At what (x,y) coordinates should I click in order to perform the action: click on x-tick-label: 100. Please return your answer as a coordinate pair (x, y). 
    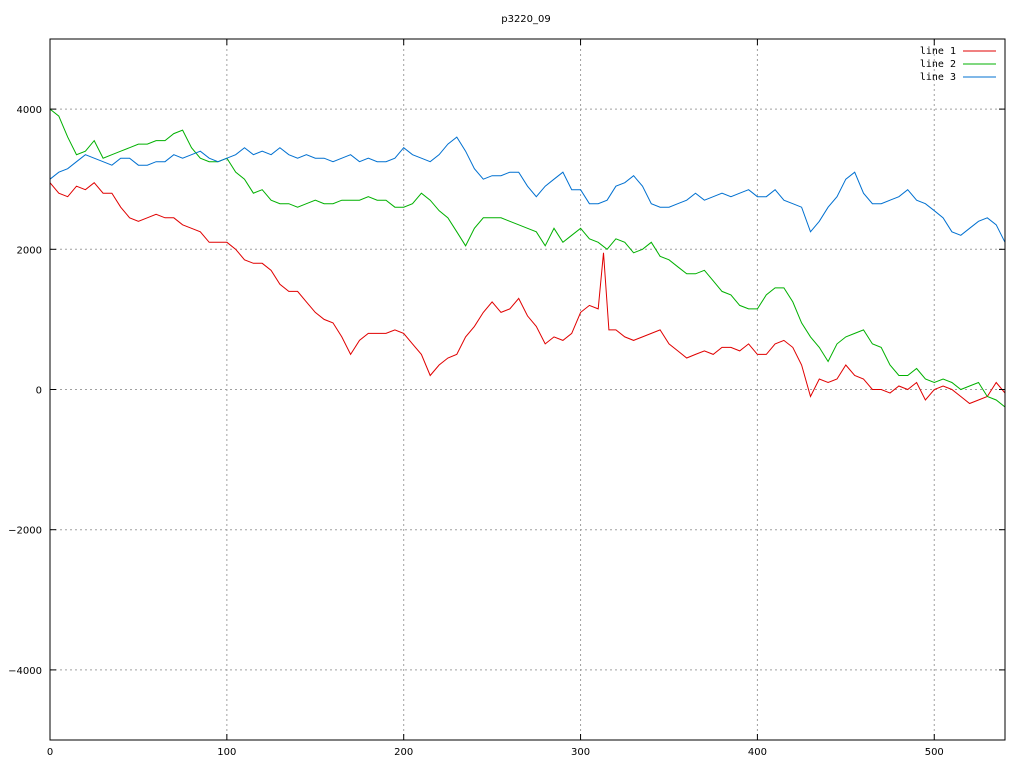
    Looking at the image, I should click on (226, 752).